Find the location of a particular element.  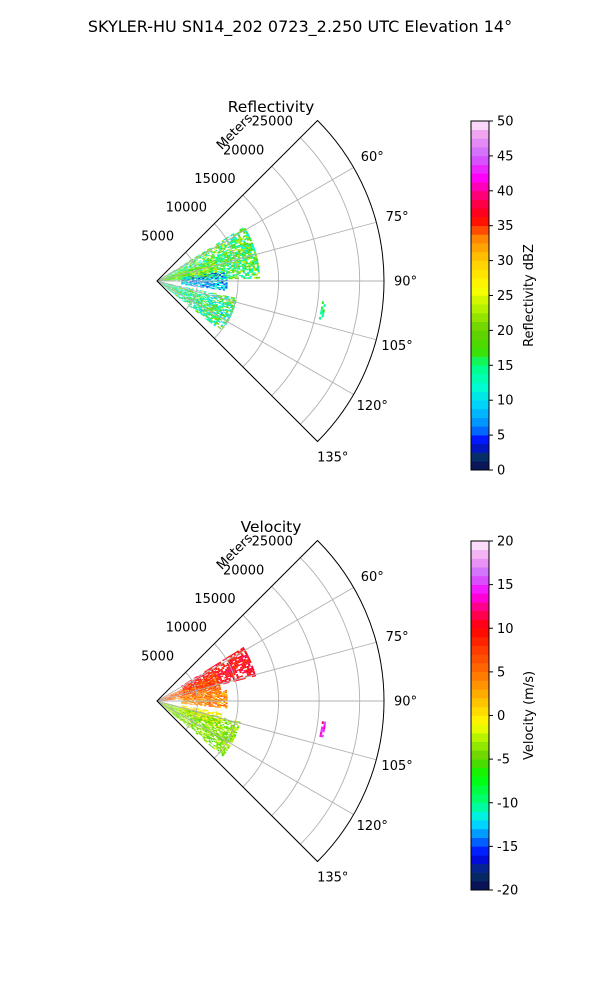

colorbar-band is located at coordinates (480, 405).